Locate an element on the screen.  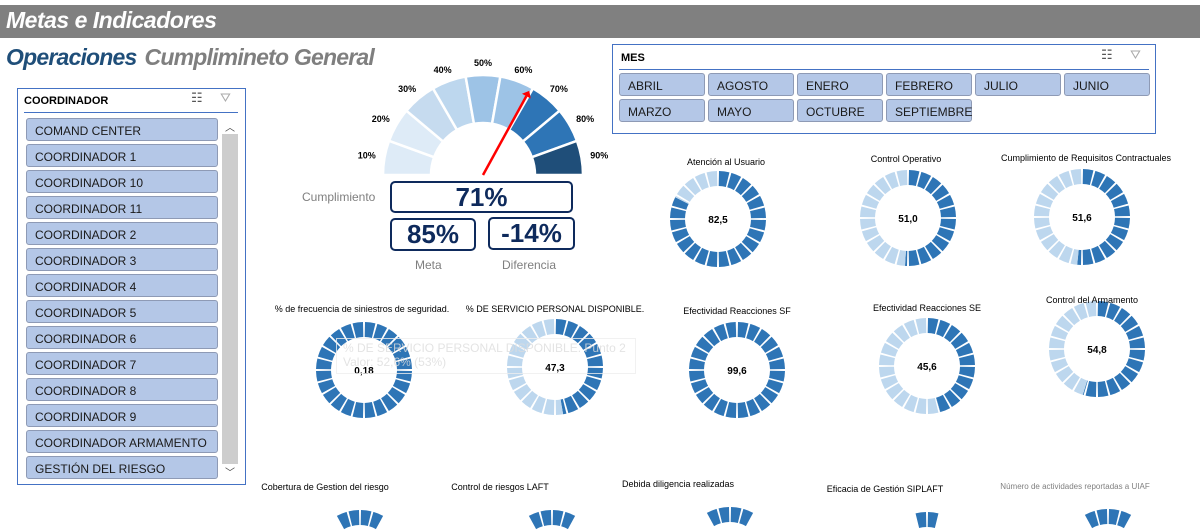
donut-value: 51,6 is located at coordinates (1082, 218).